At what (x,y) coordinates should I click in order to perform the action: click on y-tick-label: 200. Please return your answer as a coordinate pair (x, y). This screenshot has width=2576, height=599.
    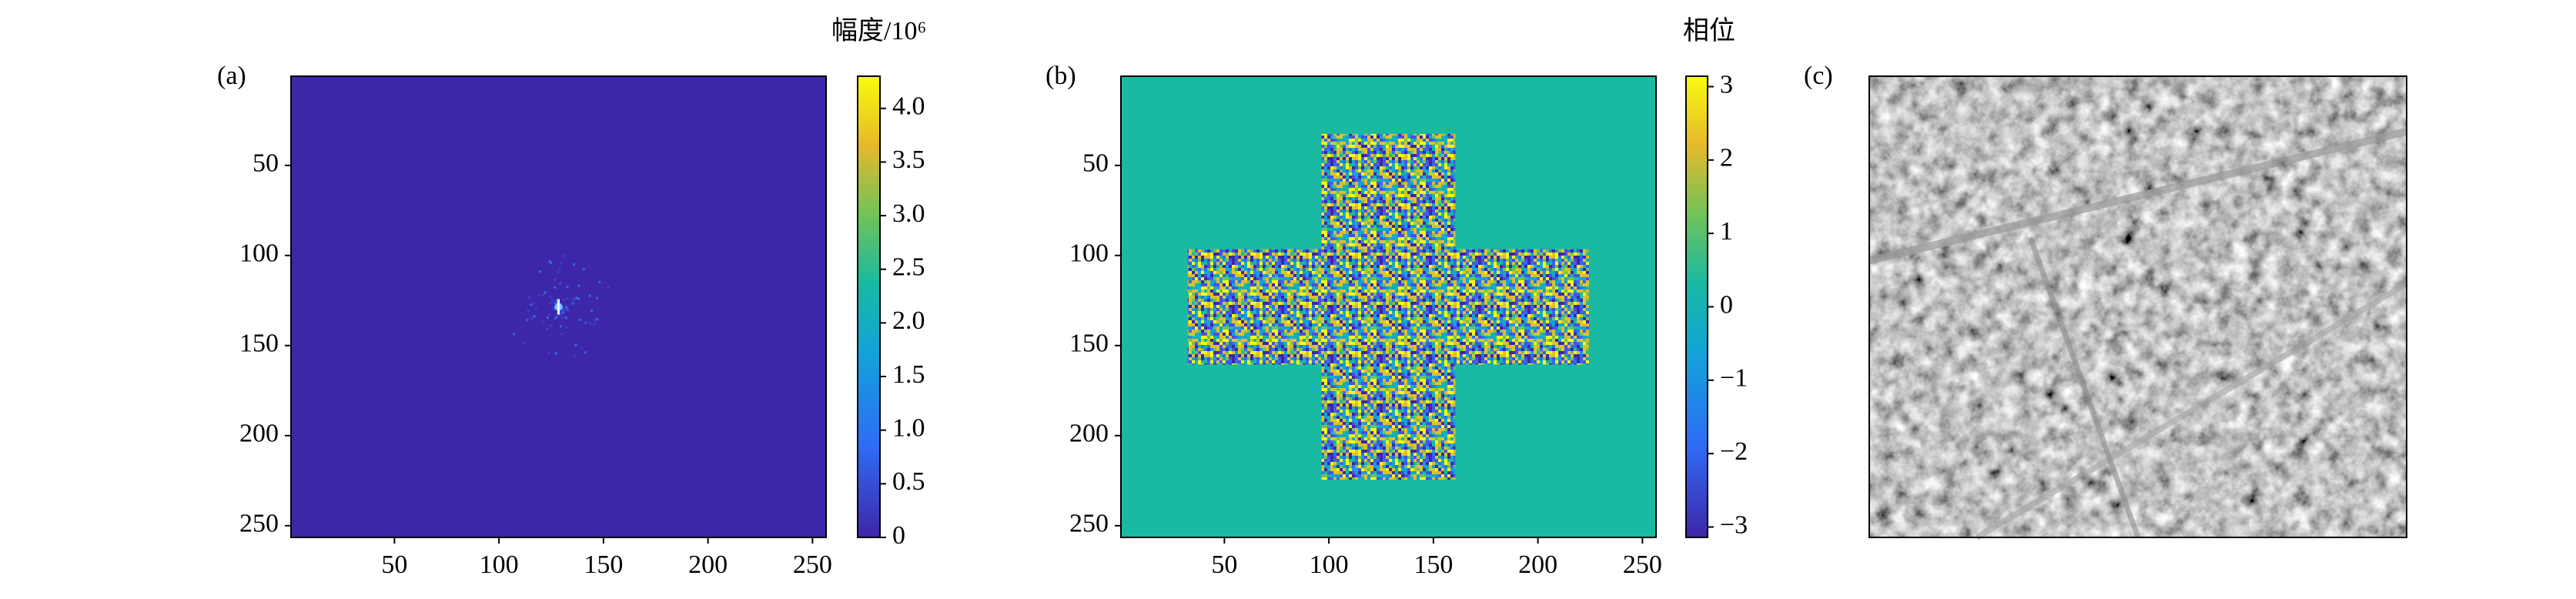
    Looking at the image, I should click on (259, 434).